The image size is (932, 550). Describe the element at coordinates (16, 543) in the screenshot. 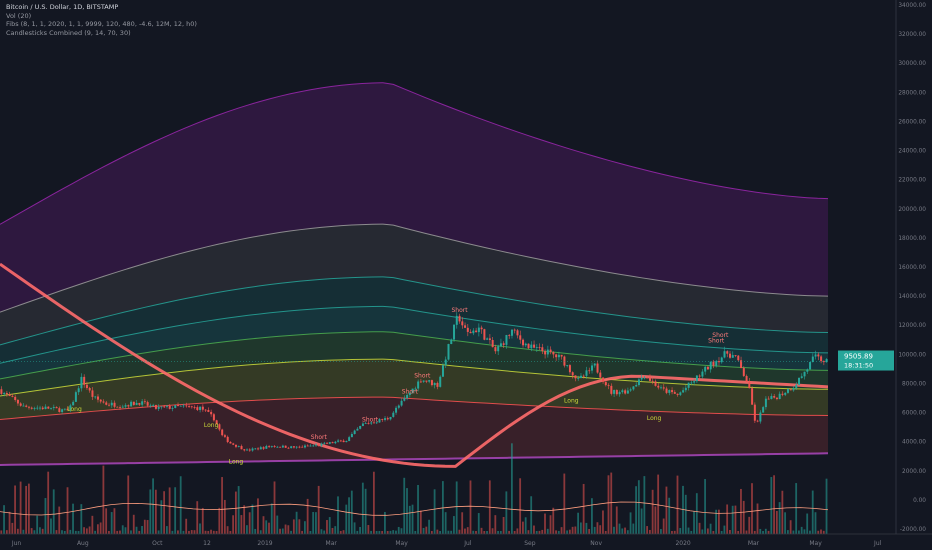

I see `time-axis-label: Jun` at that location.